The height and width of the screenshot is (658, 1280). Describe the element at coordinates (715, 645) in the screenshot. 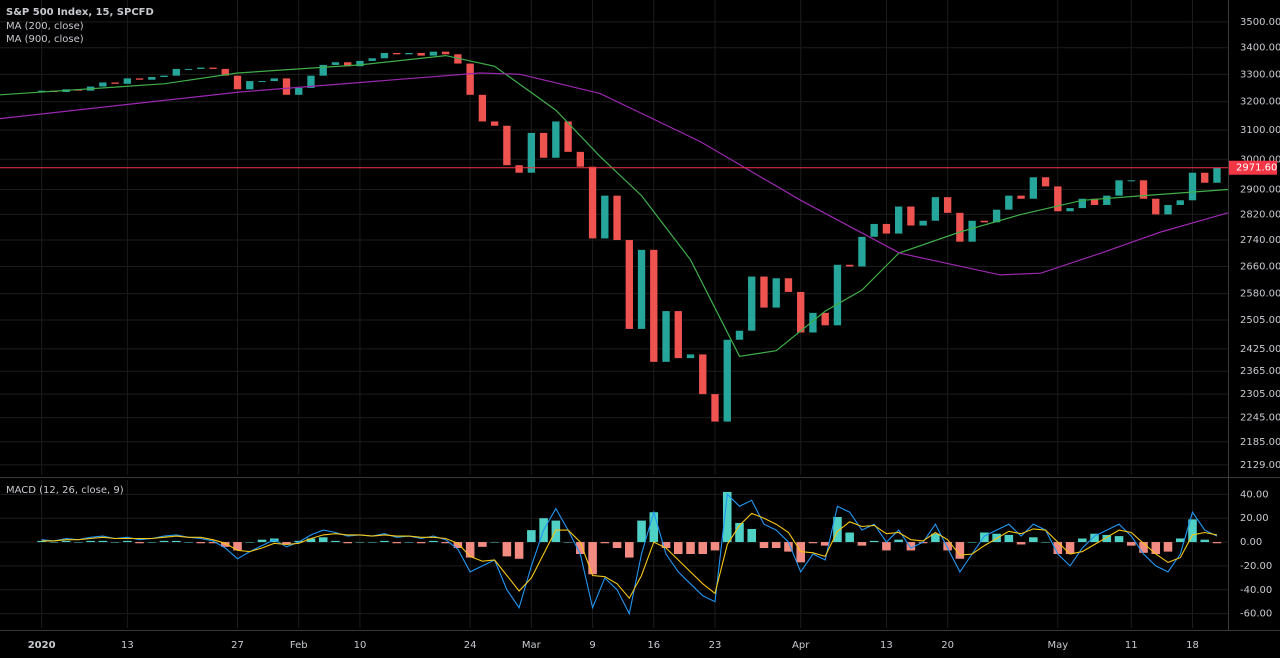

I see `x-tick-label: 23` at that location.